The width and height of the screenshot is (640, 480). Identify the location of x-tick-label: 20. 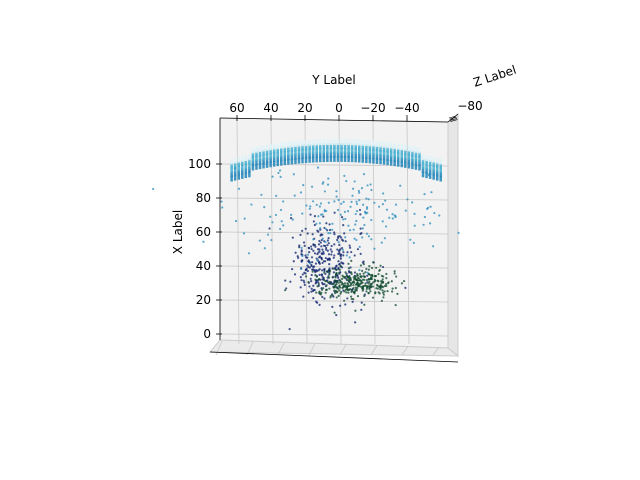
(203, 300).